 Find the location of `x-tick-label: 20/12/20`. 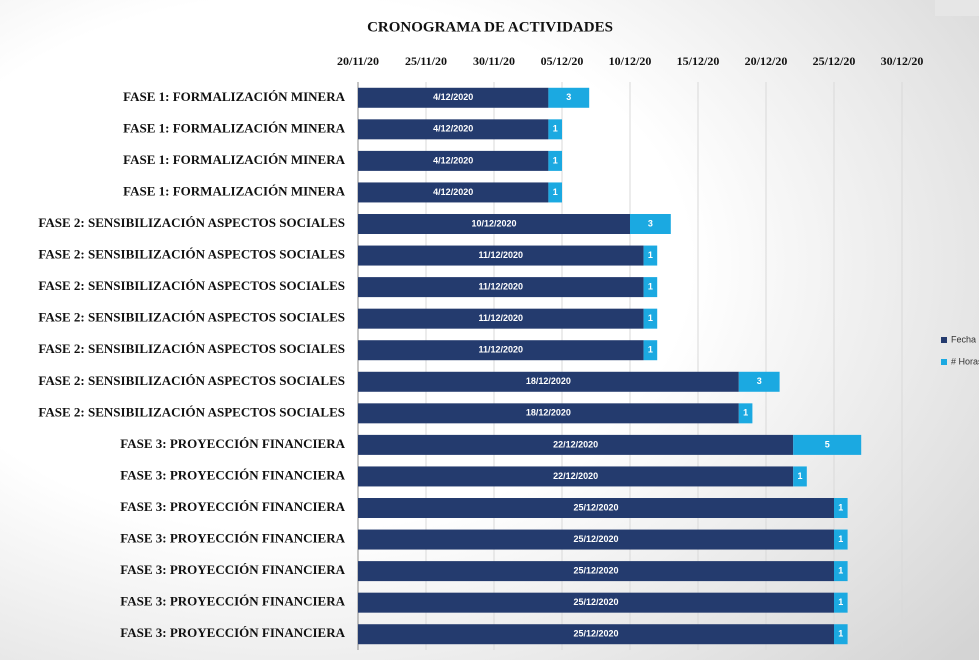

x-tick-label: 20/12/20 is located at coordinates (766, 61).